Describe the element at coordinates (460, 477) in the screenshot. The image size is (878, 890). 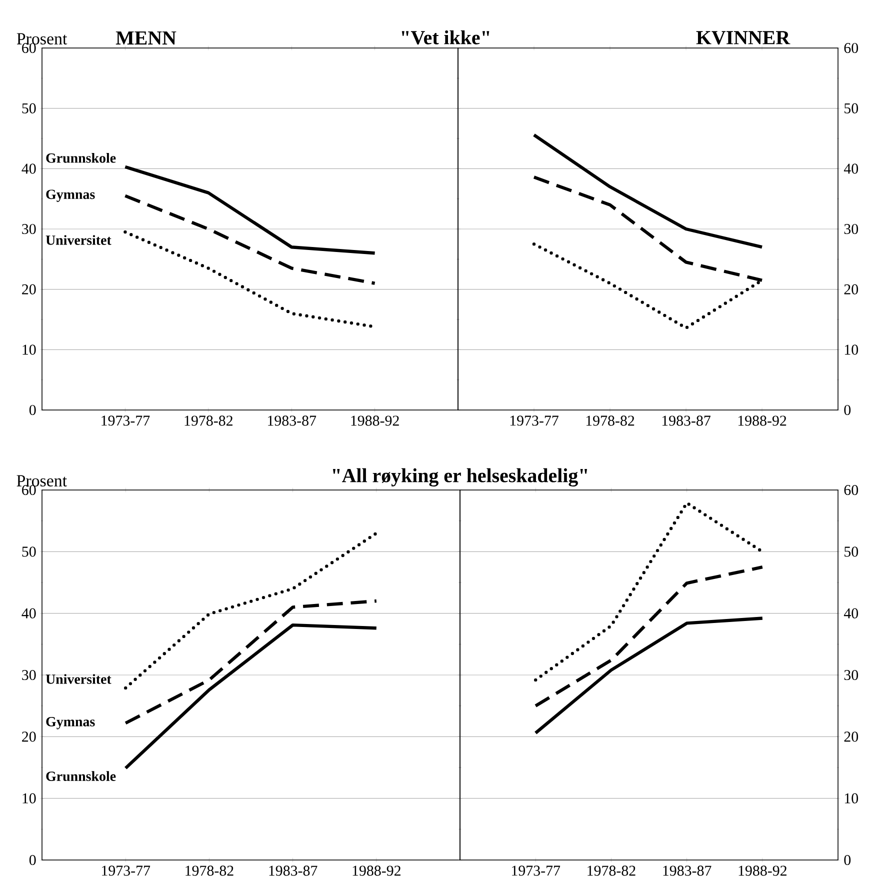
I see `chart-title: "All røyking er helseskadelig"` at that location.